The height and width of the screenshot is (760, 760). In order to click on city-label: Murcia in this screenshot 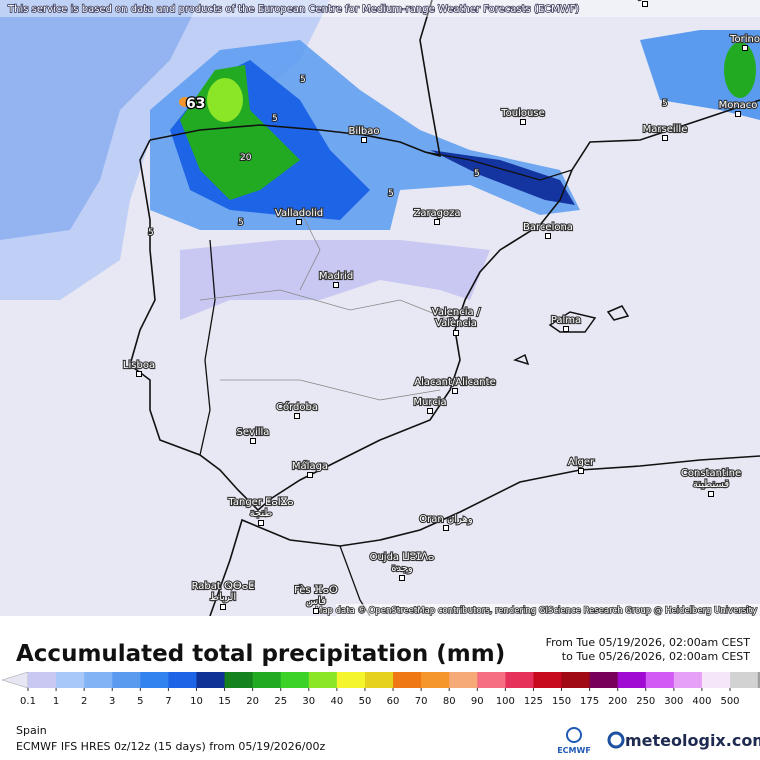, I will do `click(429, 402)`.